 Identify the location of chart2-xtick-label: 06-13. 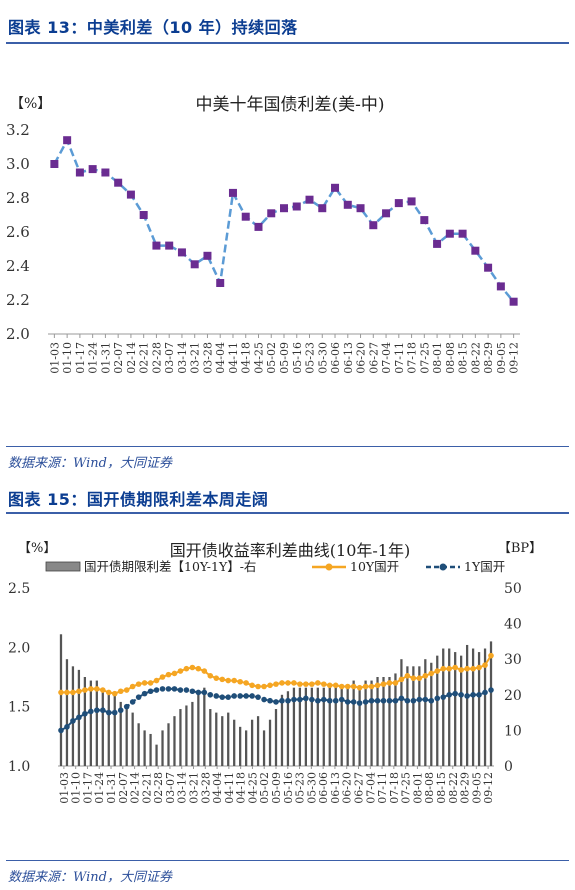
(335, 788).